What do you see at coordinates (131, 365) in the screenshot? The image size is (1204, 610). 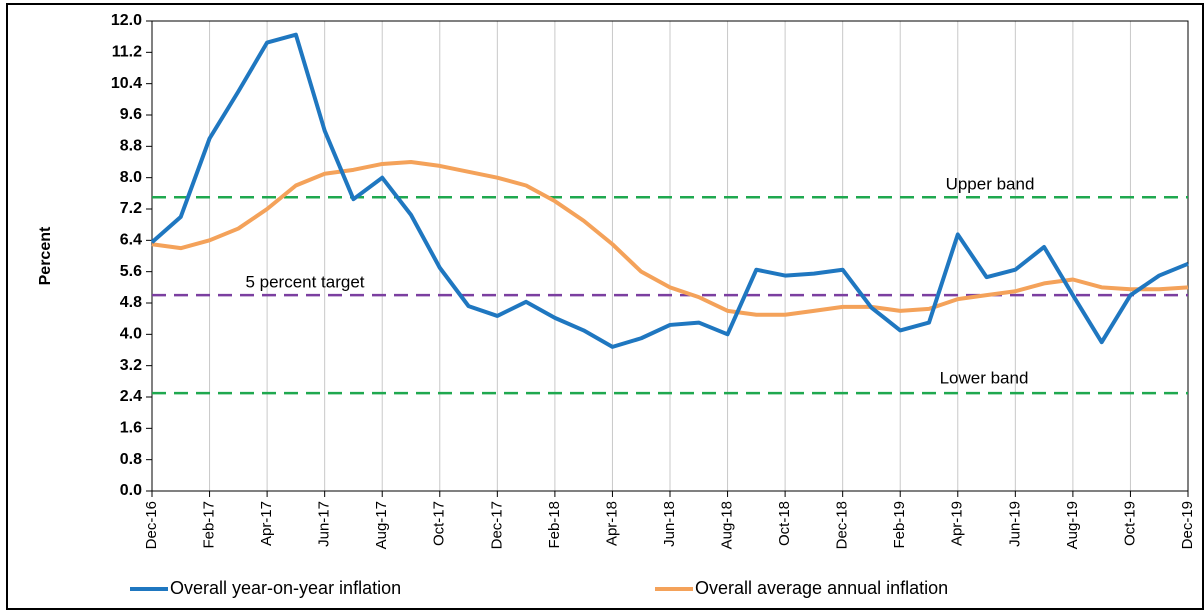 I see `y-tick-label: 3.2` at bounding box center [131, 365].